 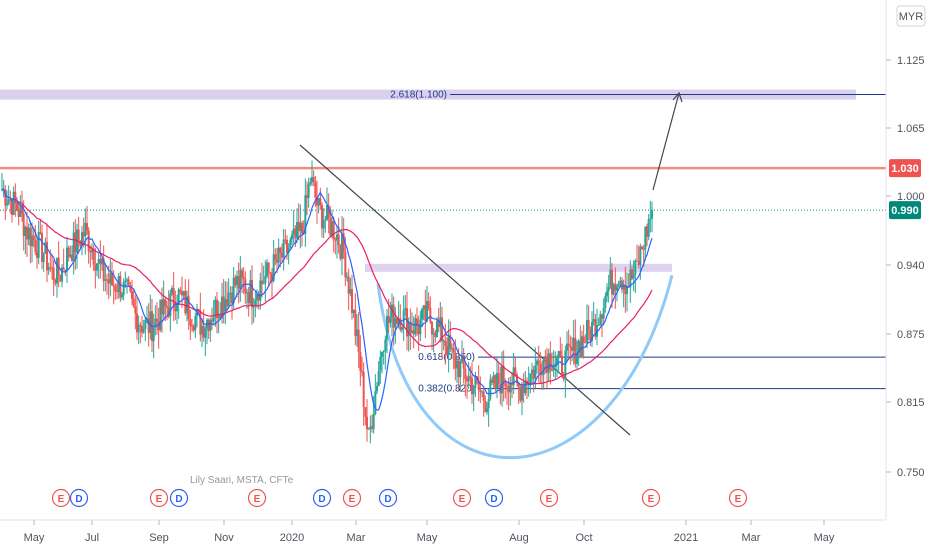 I want to click on time-axis: May Jul Sep Nov 2020 Mar May Aug Oct 2021 Mar May, so click(x=443, y=531).